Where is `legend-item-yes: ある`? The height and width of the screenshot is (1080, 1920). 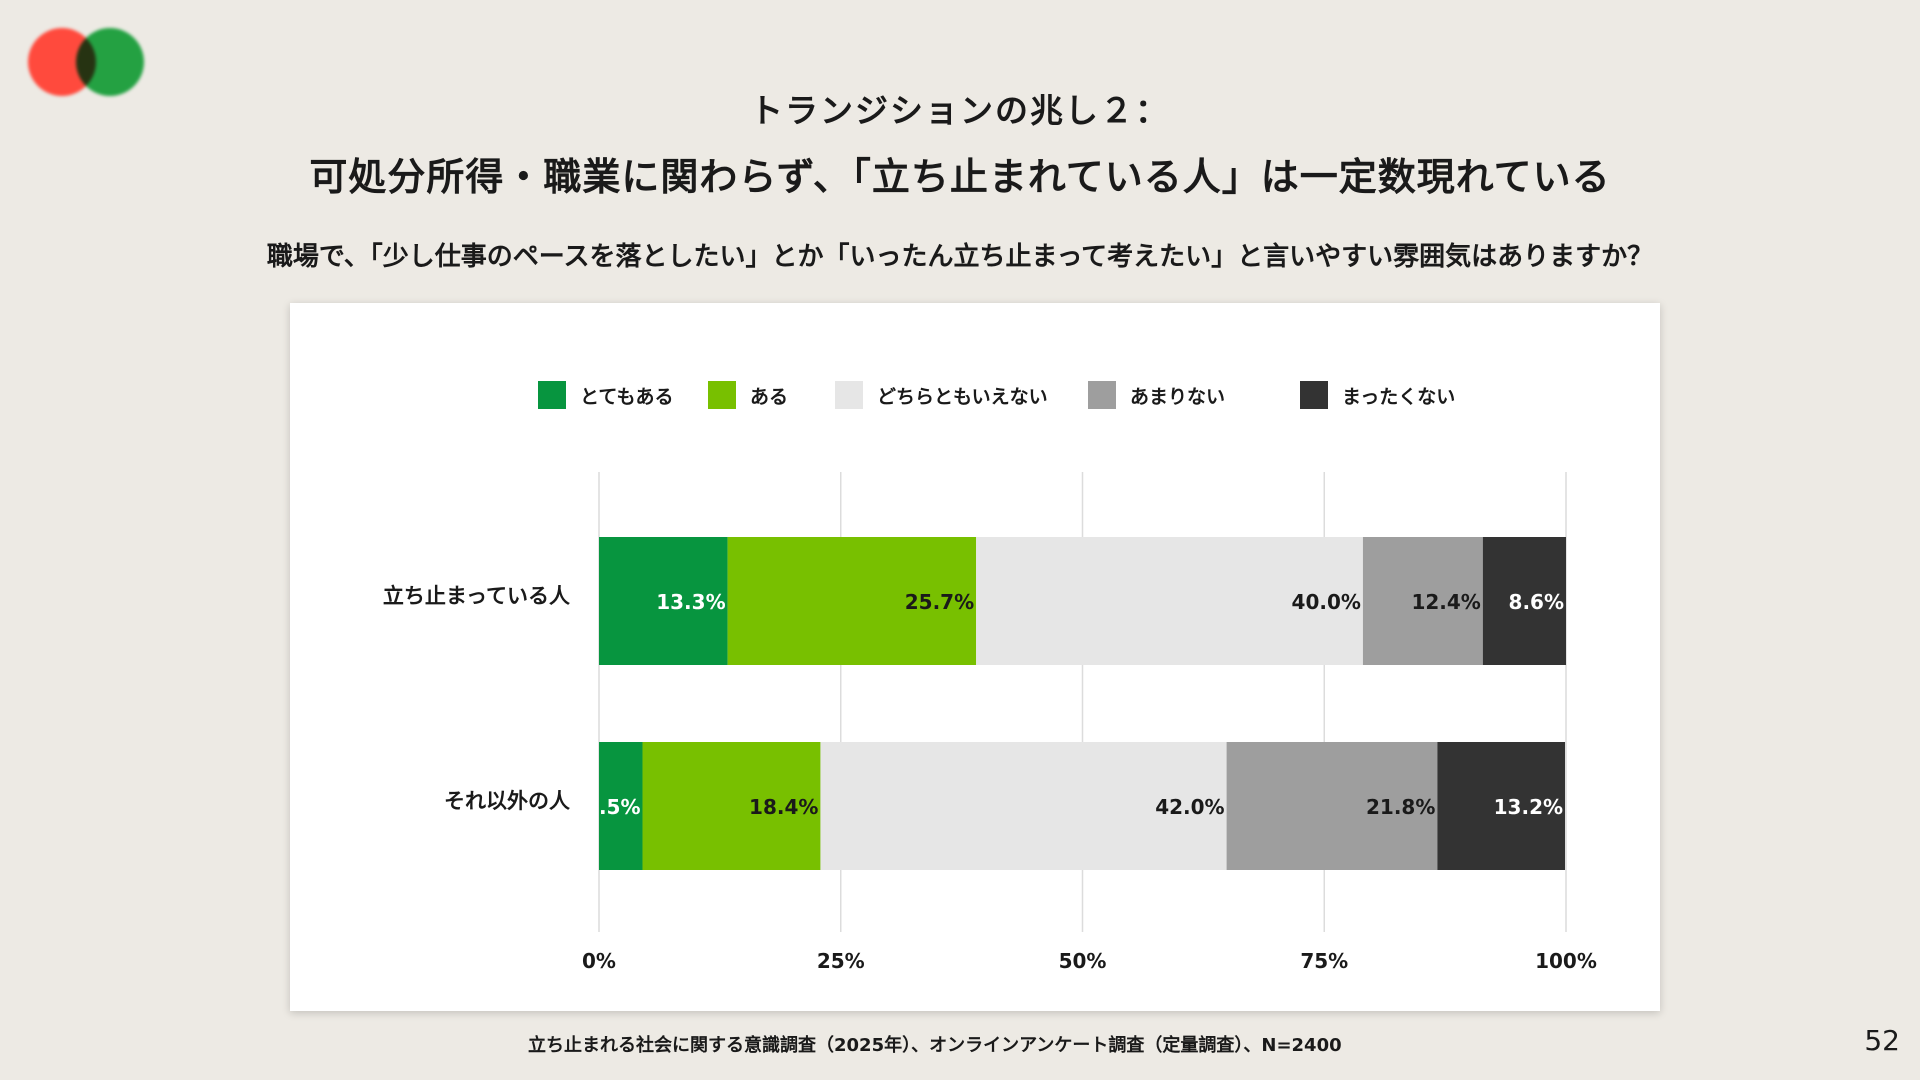
legend-item-yes: ある is located at coordinates (748, 395).